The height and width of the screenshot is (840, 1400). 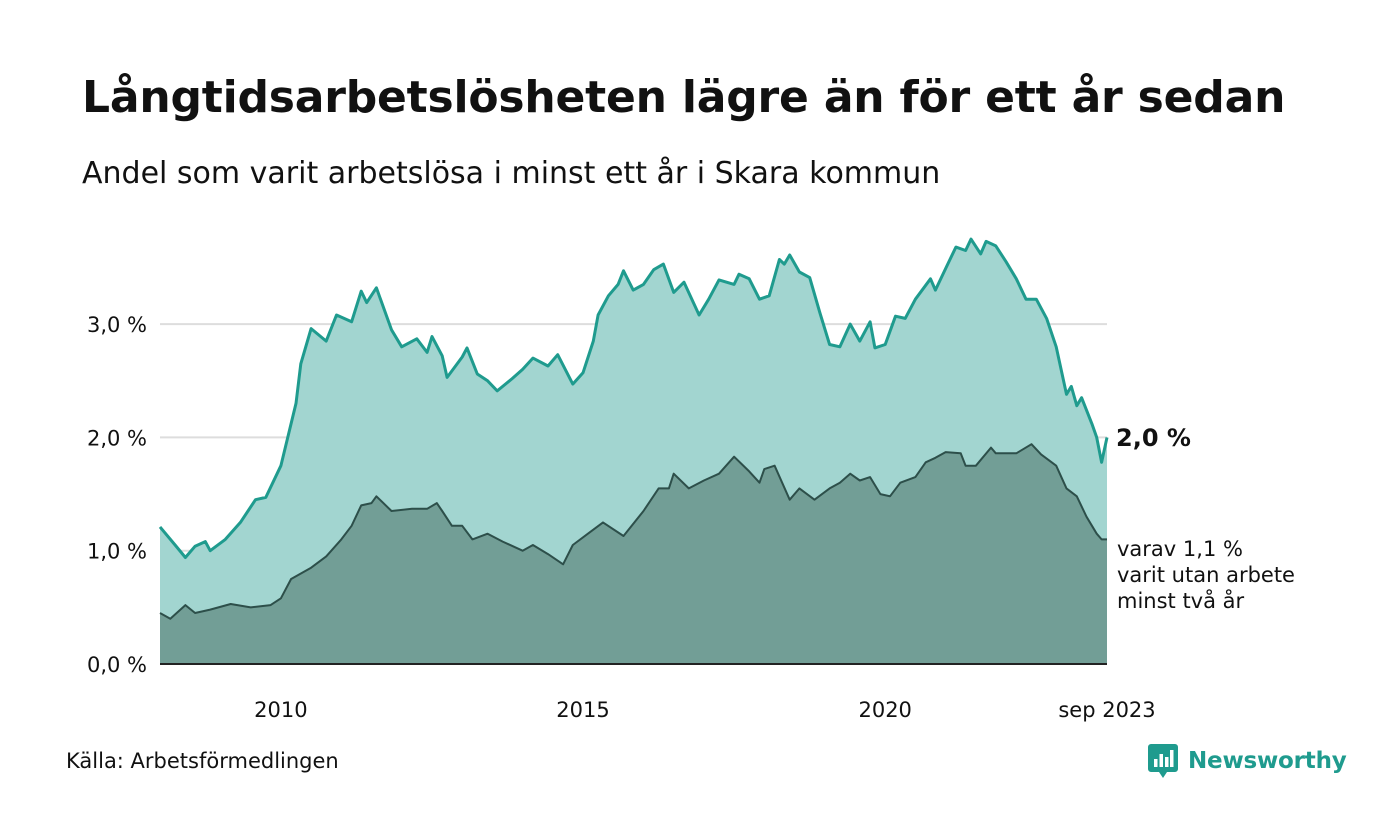 I want to click on y-tick-label: 3,0 %, so click(x=117, y=325).